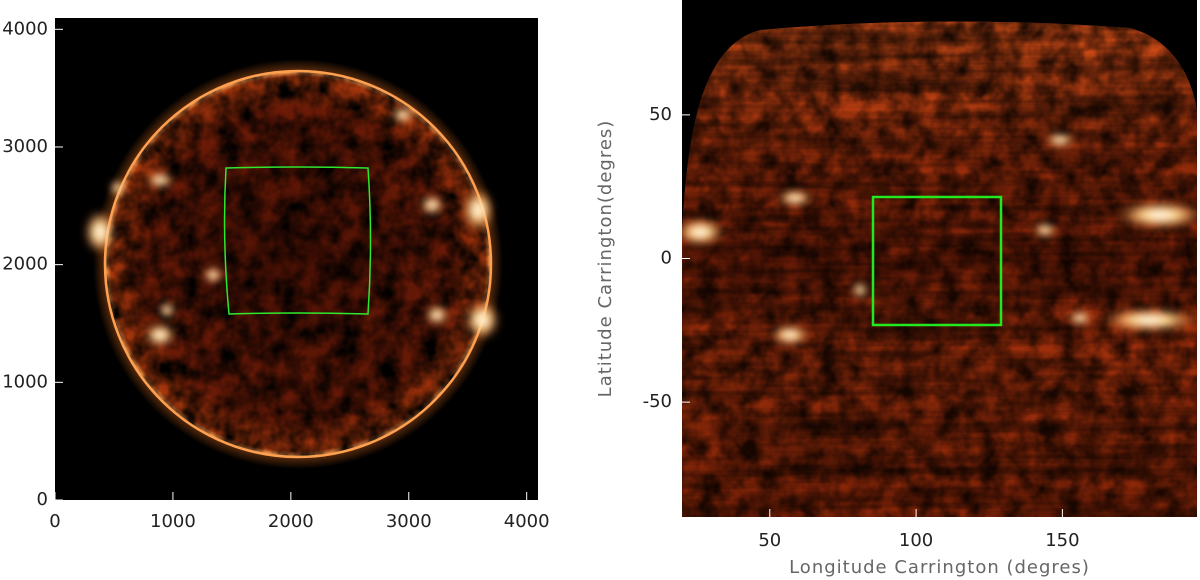 The width and height of the screenshot is (1200, 580). What do you see at coordinates (25, 264) in the screenshot?
I see `y-tick-label: 2000` at bounding box center [25, 264].